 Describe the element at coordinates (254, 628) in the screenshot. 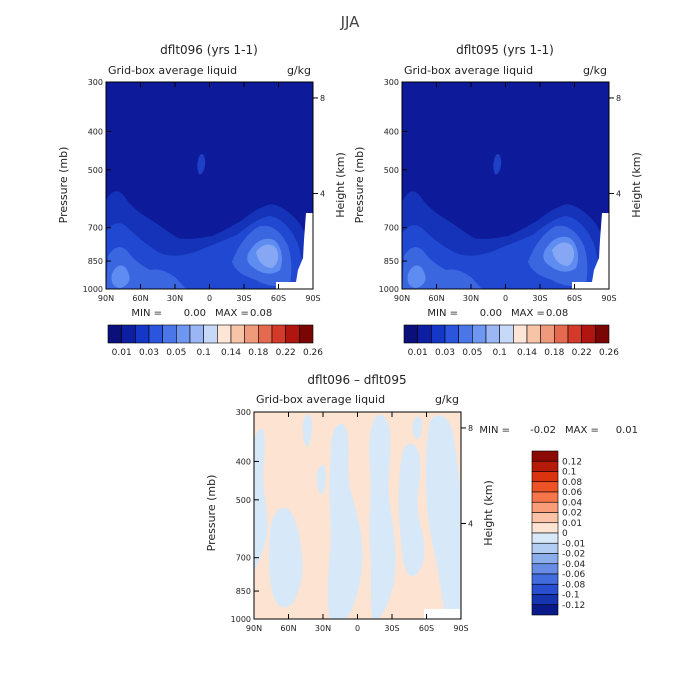

I see `x-tick-label: 90N` at that location.